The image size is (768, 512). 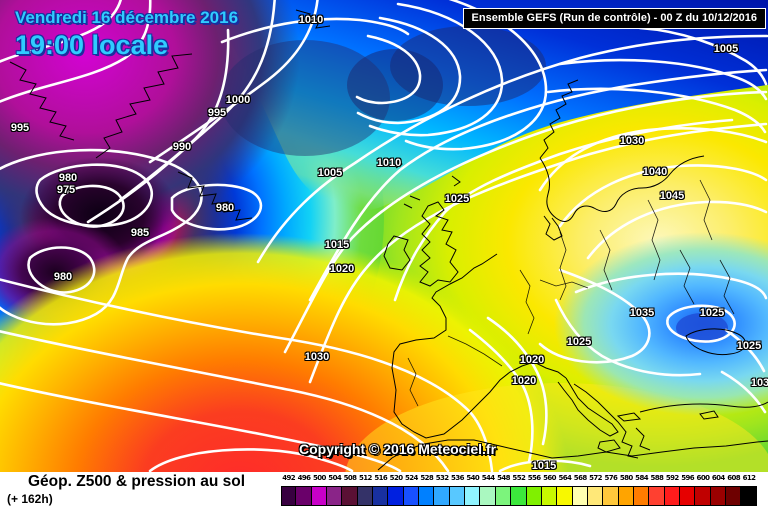 What do you see at coordinates (749, 478) in the screenshot?
I see `legend-value: 612` at bounding box center [749, 478].